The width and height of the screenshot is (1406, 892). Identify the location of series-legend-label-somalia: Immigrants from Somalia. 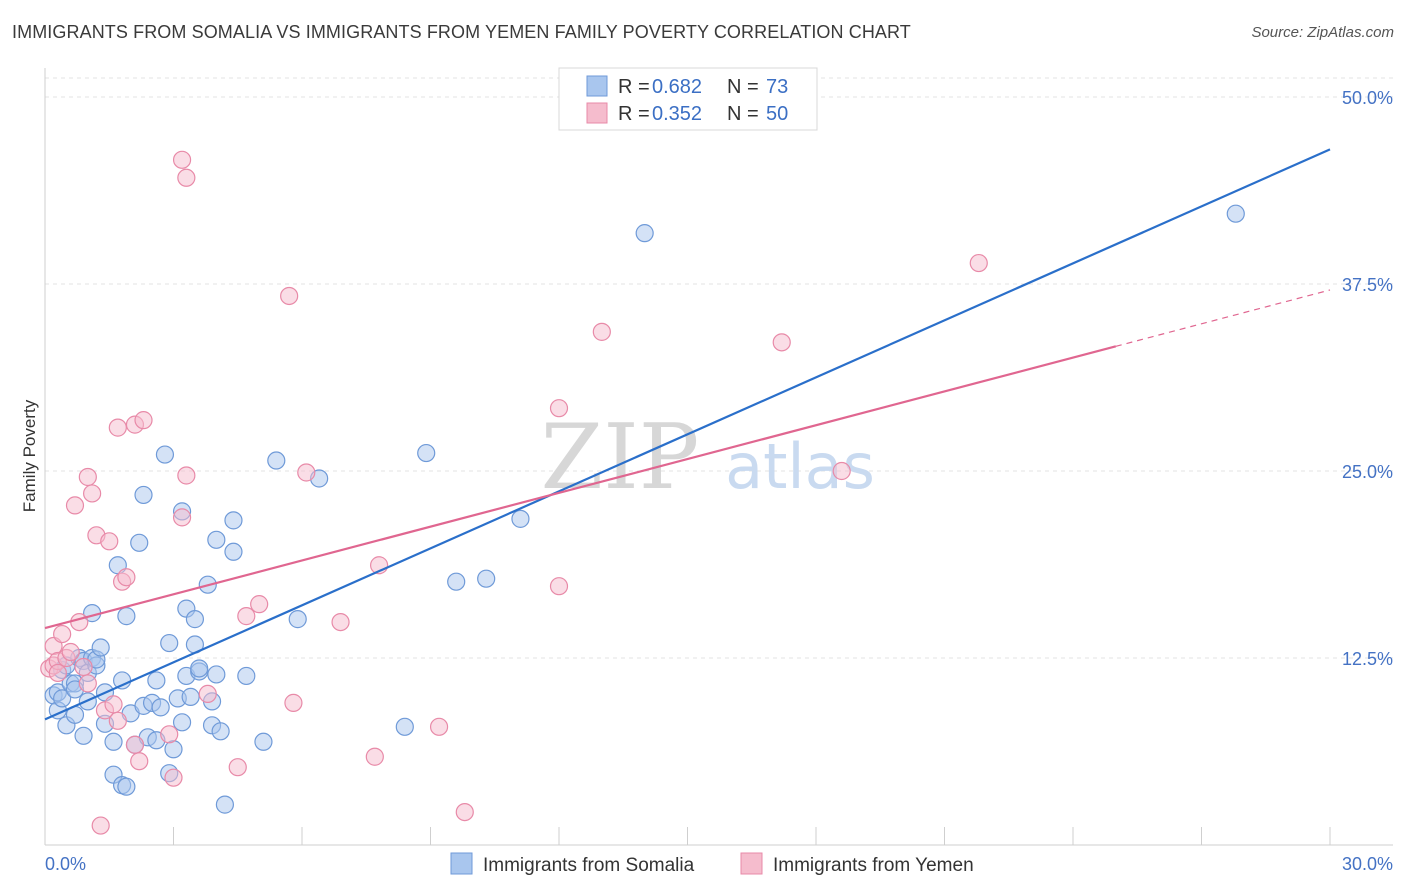
(589, 865).